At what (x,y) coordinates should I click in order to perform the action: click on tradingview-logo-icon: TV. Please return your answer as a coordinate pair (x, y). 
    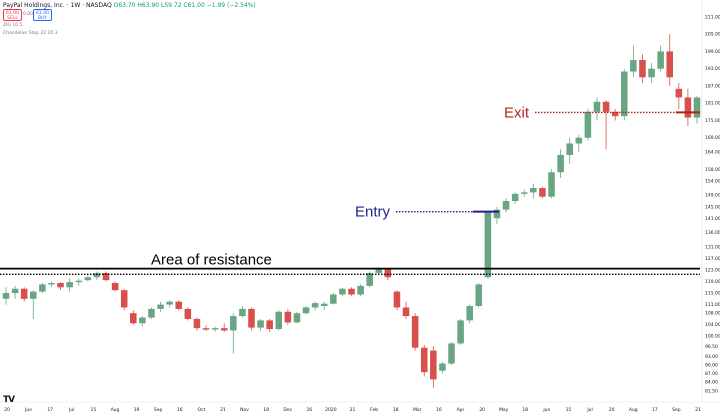
    Looking at the image, I should click on (9, 400).